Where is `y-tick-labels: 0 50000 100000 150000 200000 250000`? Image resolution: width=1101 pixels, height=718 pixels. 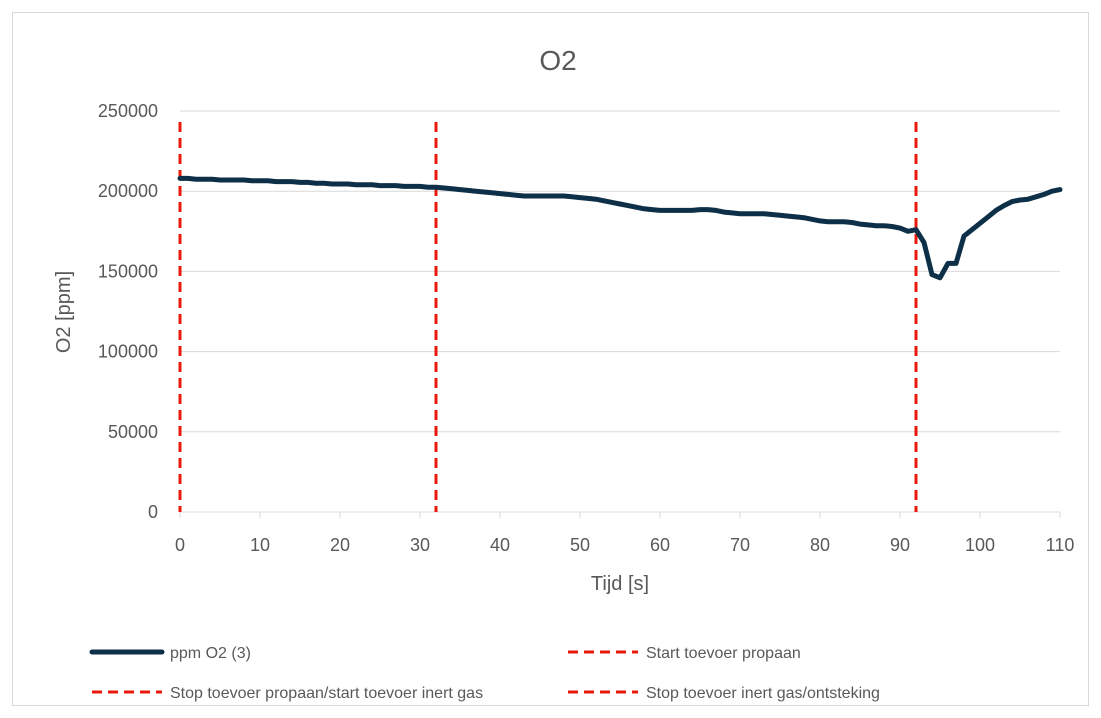 y-tick-labels: 0 50000 100000 150000 200000 250000 is located at coordinates (128, 311).